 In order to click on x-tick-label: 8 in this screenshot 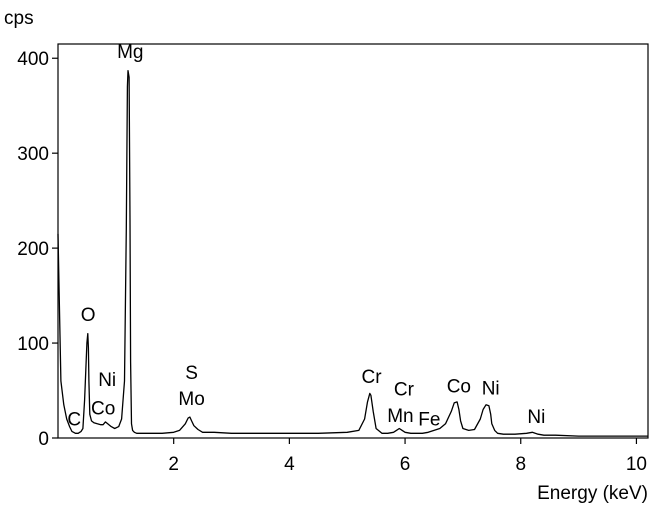, I will do `click(520, 464)`.